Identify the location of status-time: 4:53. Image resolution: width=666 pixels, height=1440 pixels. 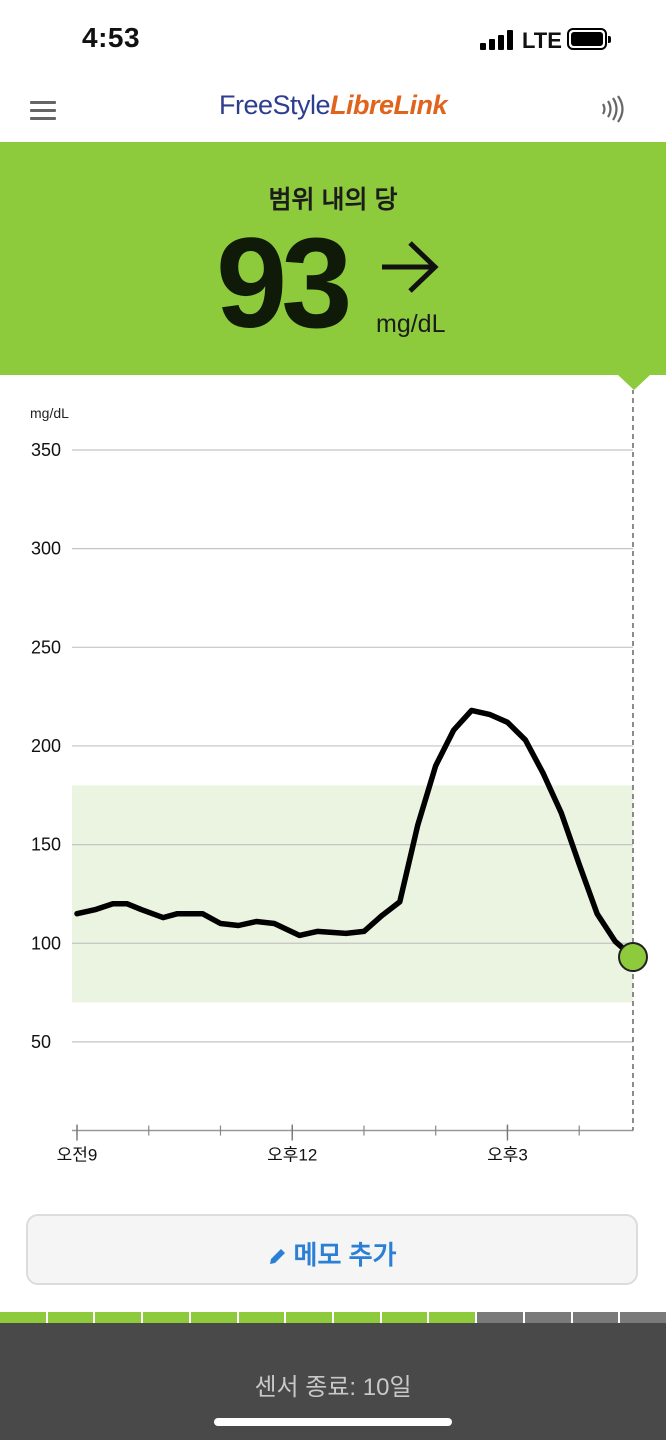
(111, 37).